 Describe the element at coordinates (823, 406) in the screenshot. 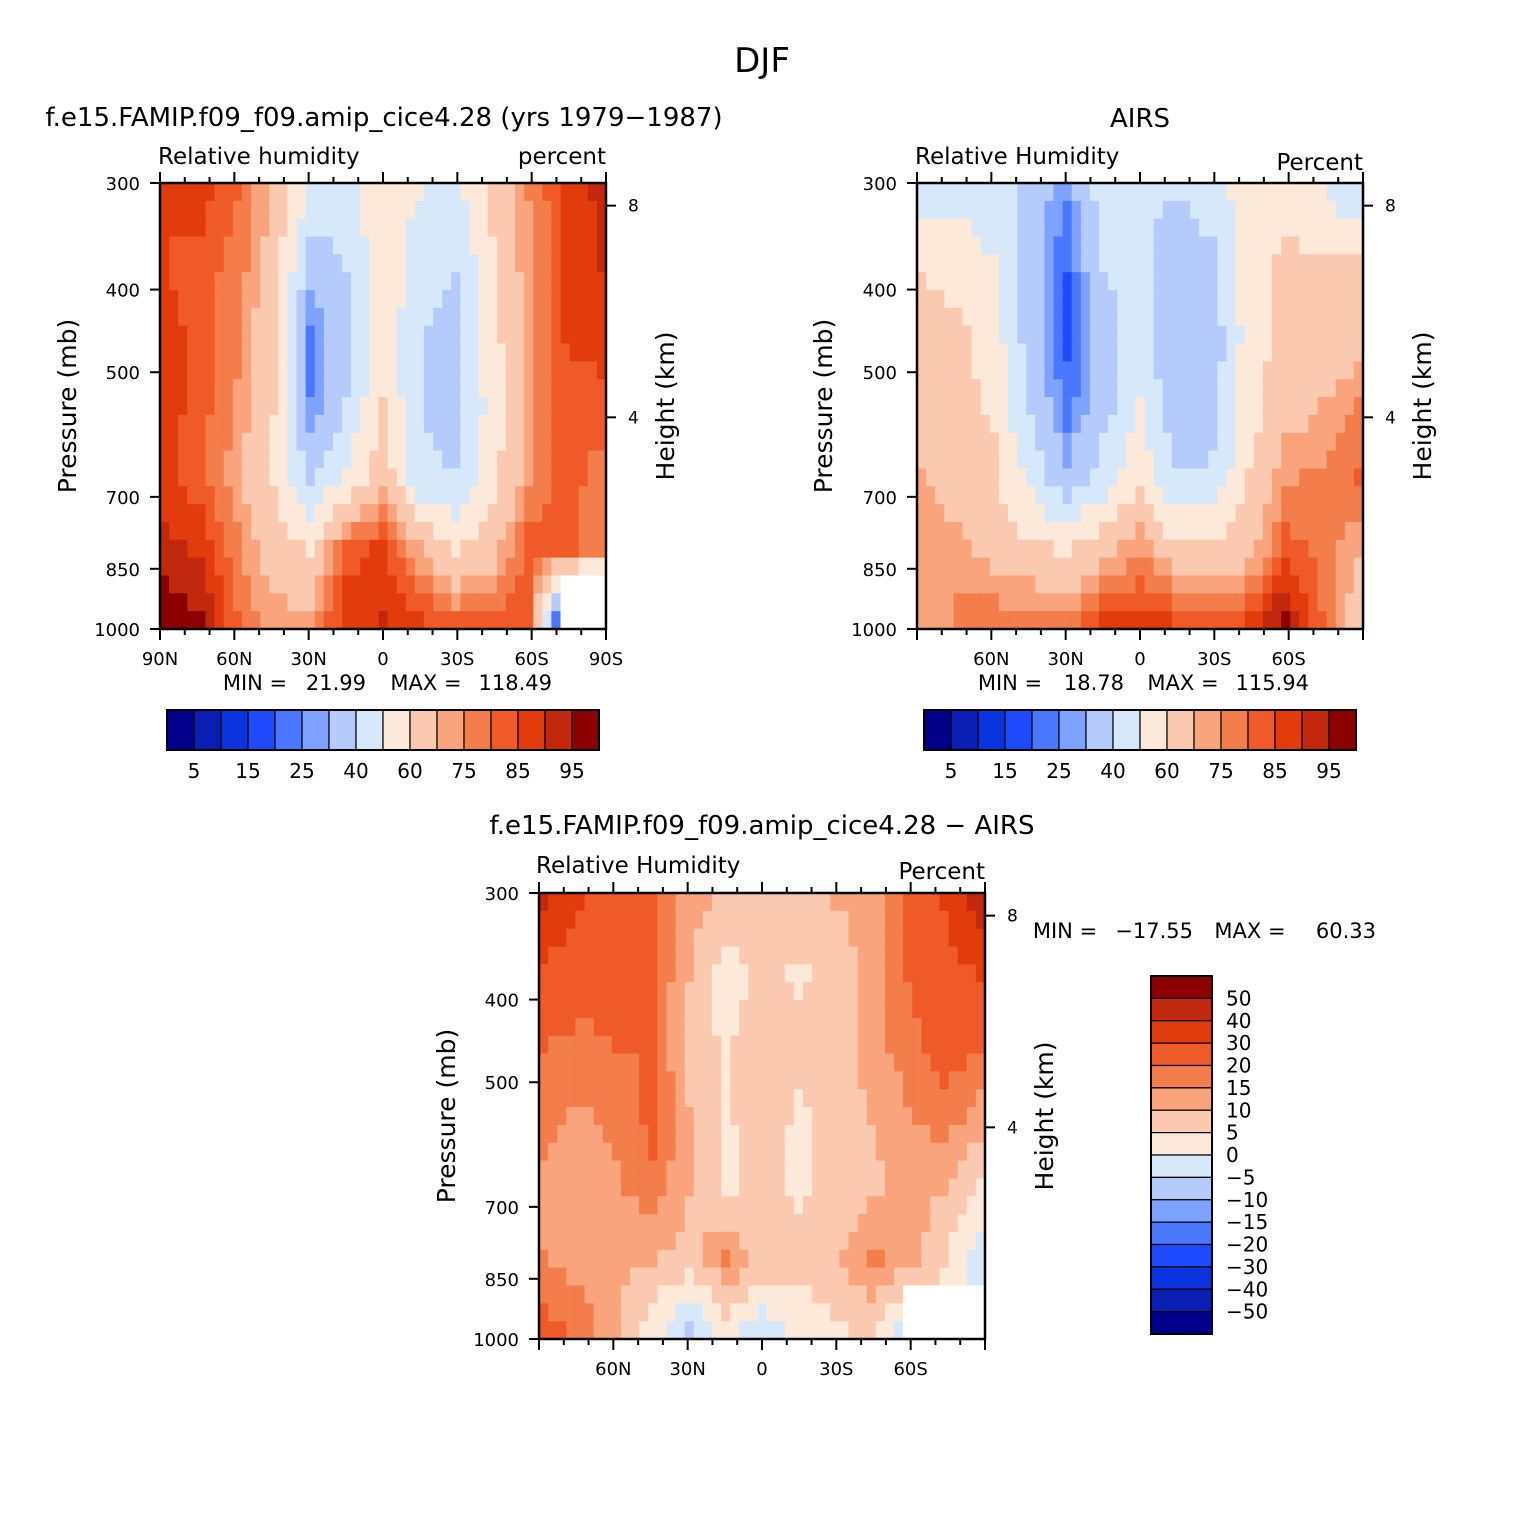

I see `pressure-axis-label: Pressure (mb)` at that location.